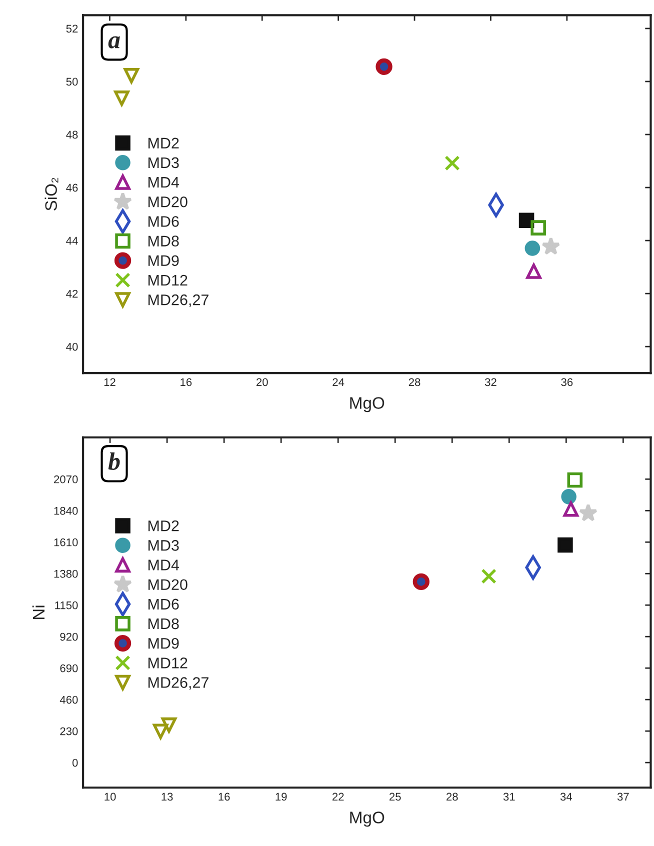  What do you see at coordinates (567, 382) in the screenshot?
I see `x-tick-label: 36` at bounding box center [567, 382].